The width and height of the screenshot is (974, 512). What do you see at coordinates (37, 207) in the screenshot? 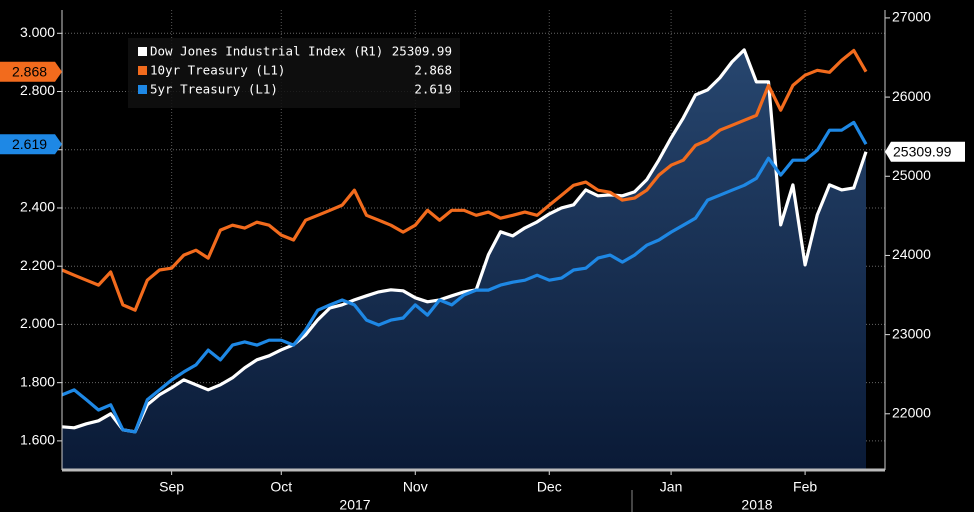
I see `y-tick-label: 2.400` at bounding box center [37, 207].